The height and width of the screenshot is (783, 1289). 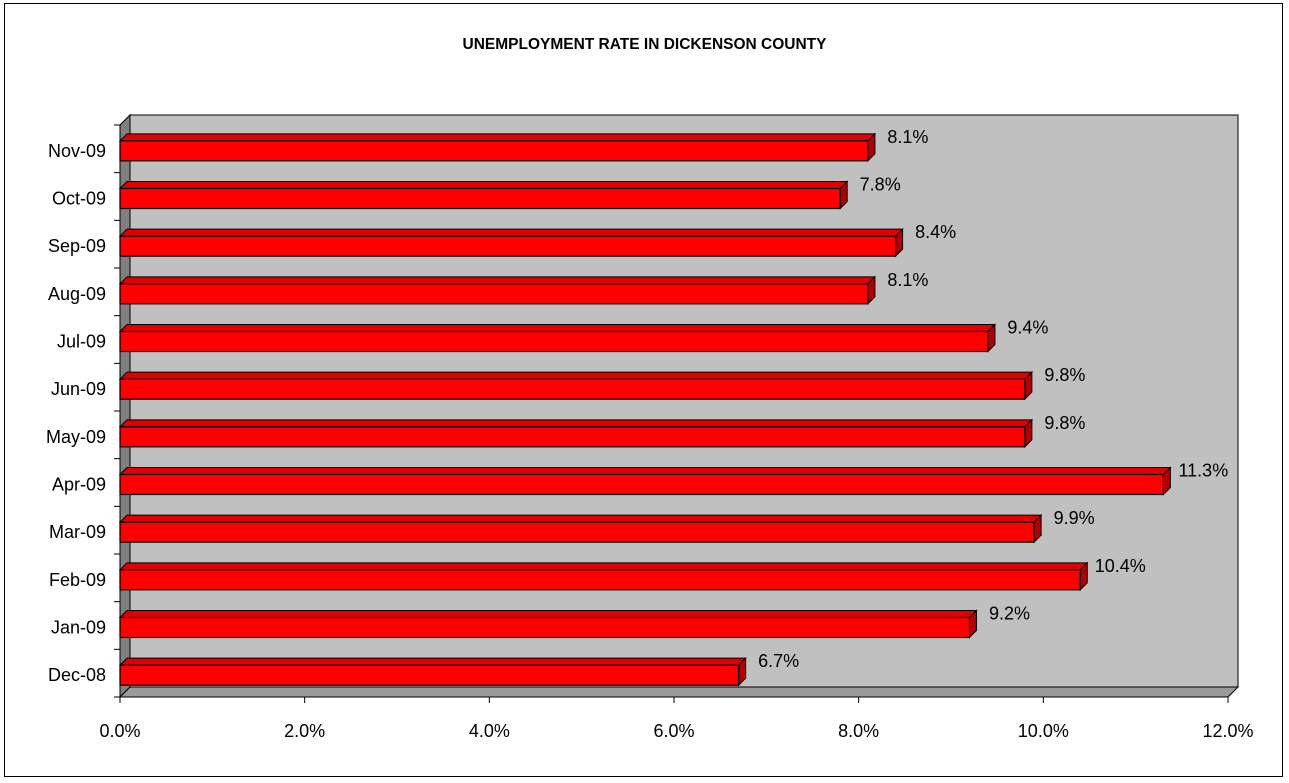 What do you see at coordinates (119, 731) in the screenshot?
I see `x-tick-label: 0.0%` at bounding box center [119, 731].